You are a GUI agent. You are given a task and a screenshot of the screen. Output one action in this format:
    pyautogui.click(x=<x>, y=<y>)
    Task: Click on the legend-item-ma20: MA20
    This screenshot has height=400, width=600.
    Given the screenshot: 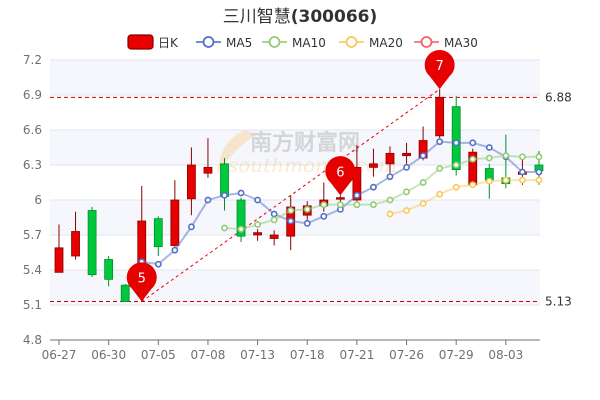 What is the action you would take?
    pyautogui.click(x=371, y=43)
    